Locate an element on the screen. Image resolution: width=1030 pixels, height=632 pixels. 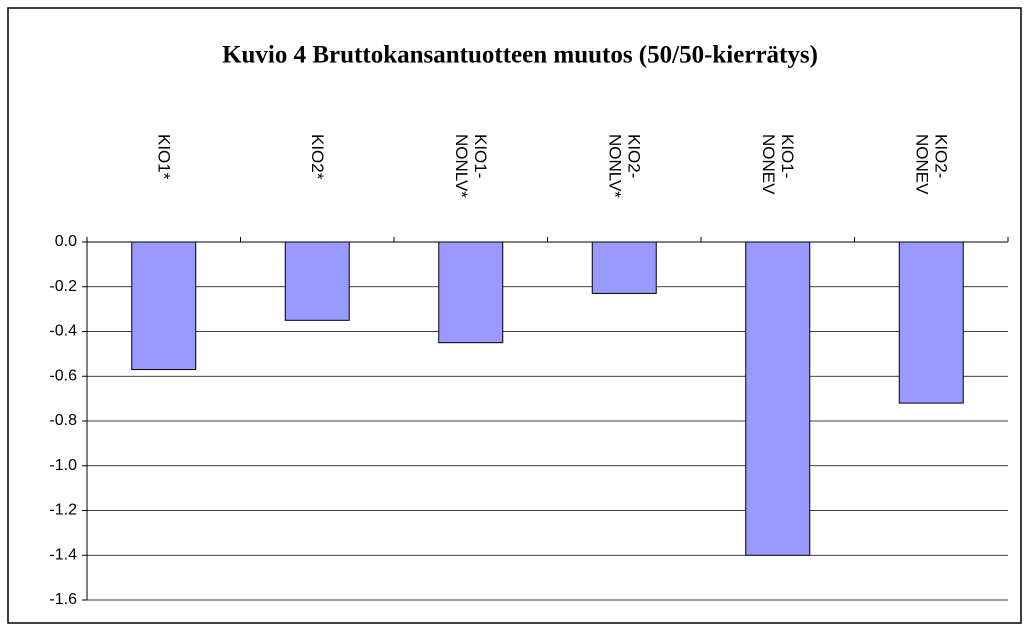
y-tick-label: -1.0 is located at coordinates (63, 465).